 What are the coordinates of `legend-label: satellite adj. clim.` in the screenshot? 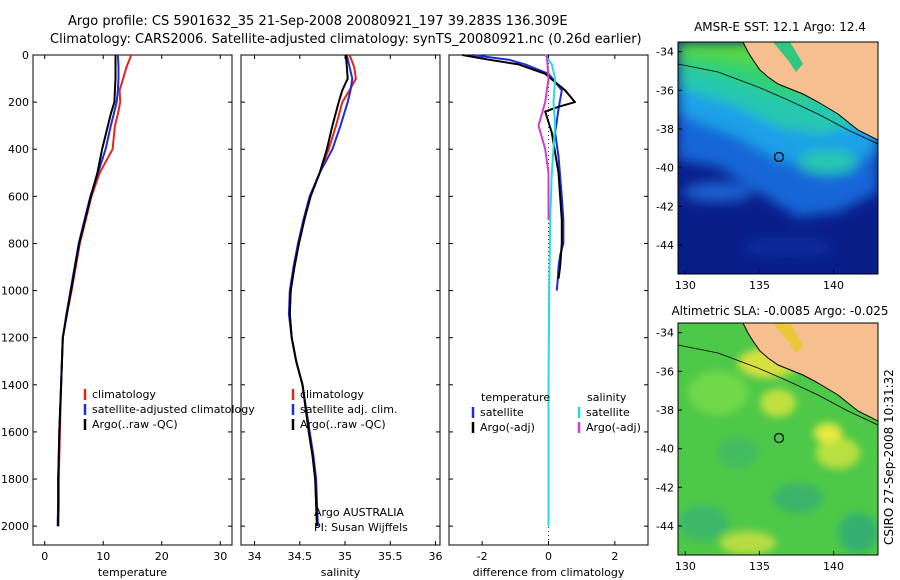 It's located at (348, 409).